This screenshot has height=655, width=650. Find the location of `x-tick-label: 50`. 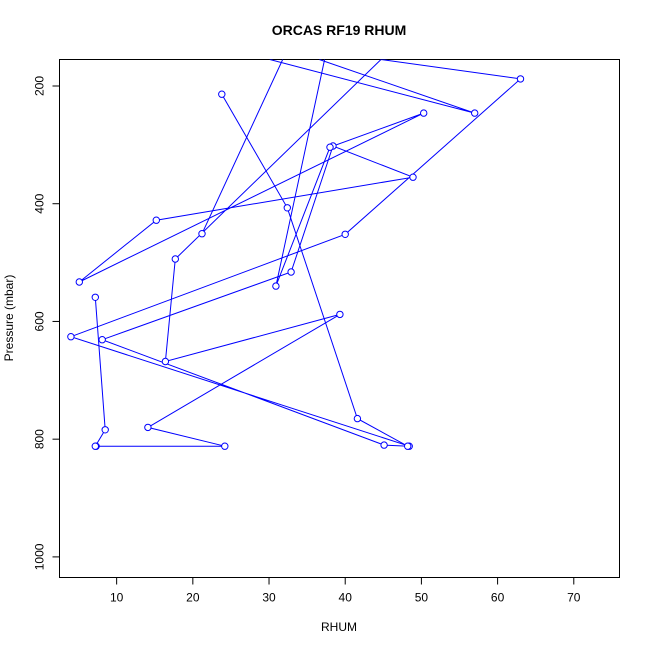

x-tick-label: 50 is located at coordinates (422, 598).